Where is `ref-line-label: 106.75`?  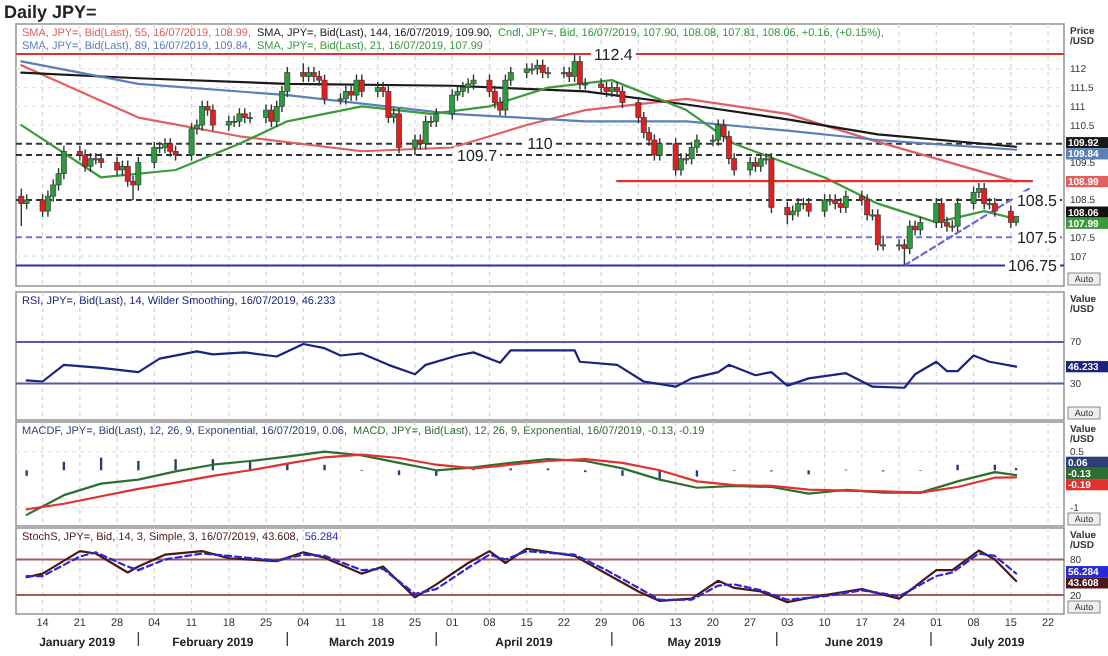
ref-line-label: 106.75 is located at coordinates (1033, 266).